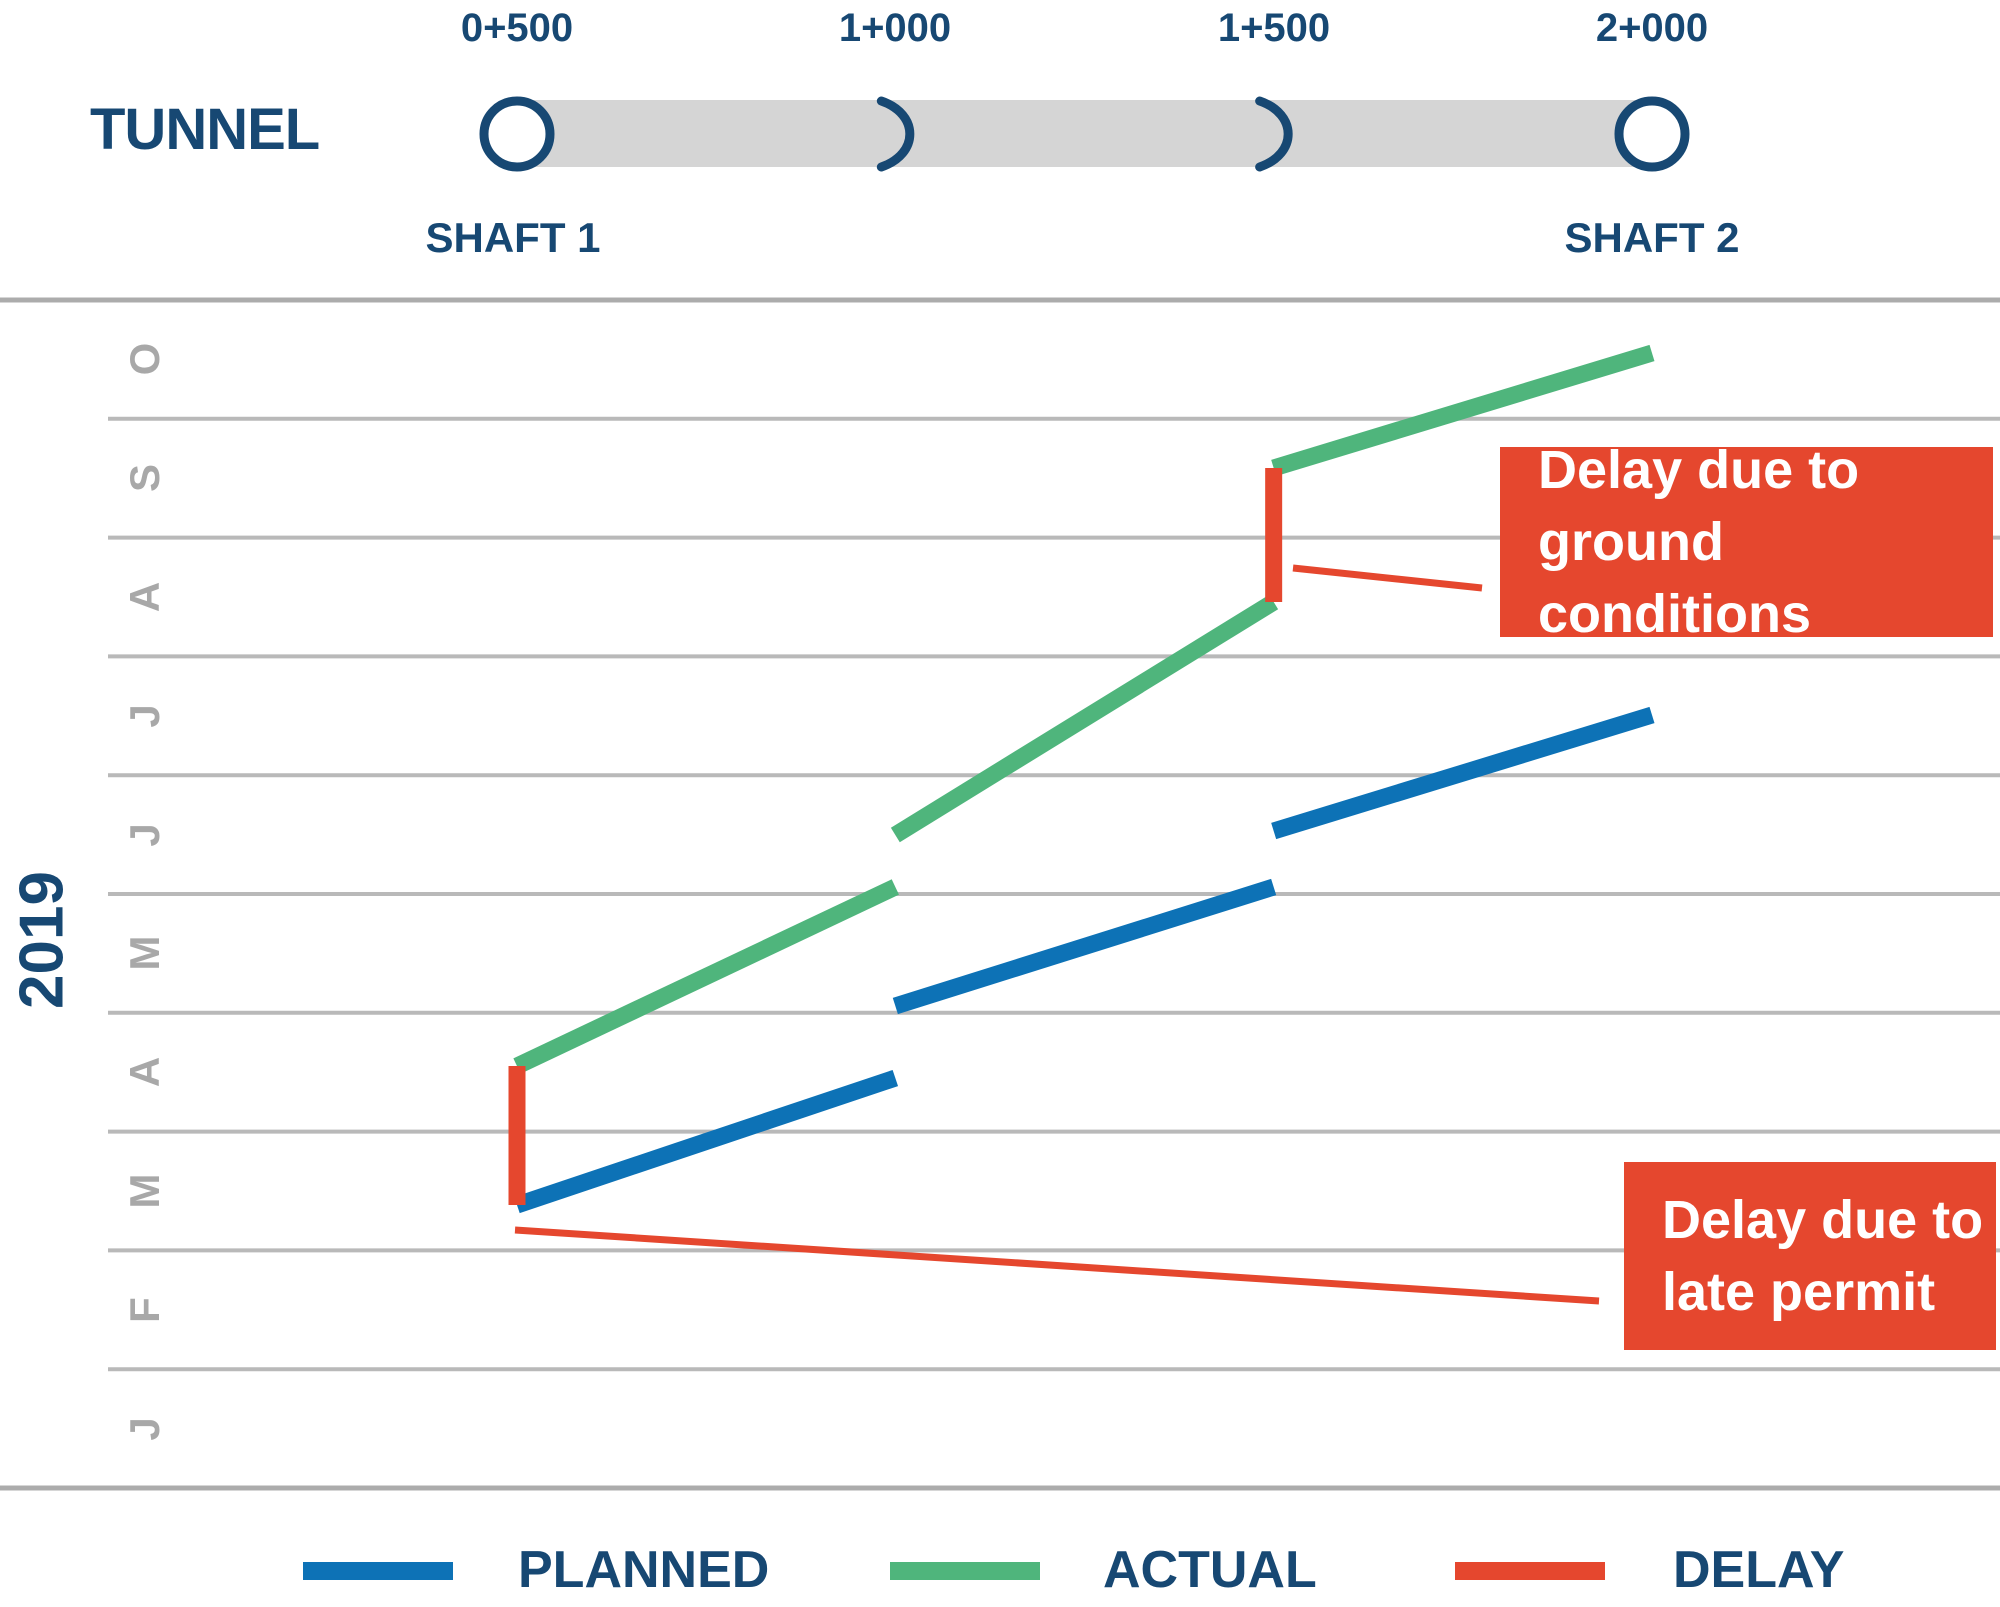 Image resolution: width=2000 pixels, height=1607 pixels. What do you see at coordinates (1652, 134) in the screenshot?
I see `shaft-2-icon` at bounding box center [1652, 134].